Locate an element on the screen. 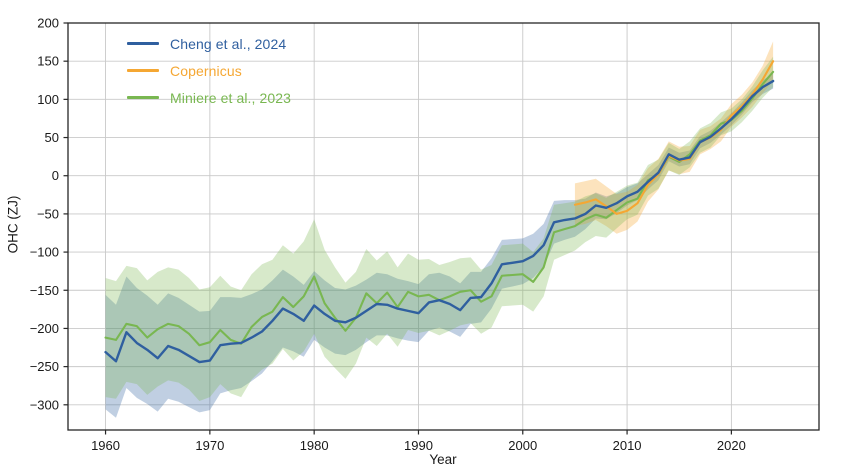 The image size is (843, 472). legend-item-cheng: Cheng et al., 2024 is located at coordinates (209, 43).